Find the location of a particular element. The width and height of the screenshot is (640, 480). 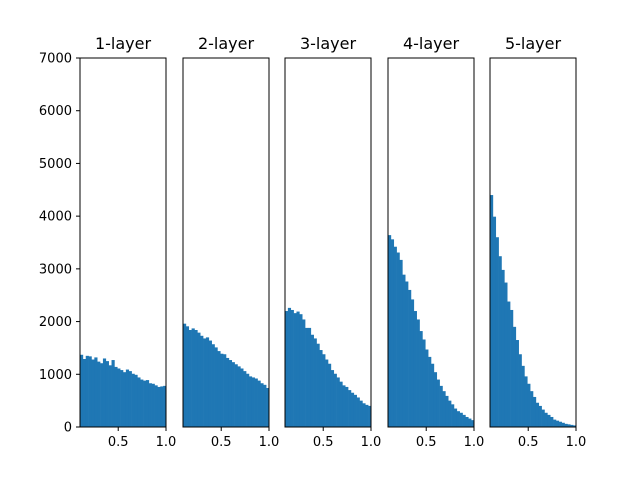

subplot-title: 3-layer is located at coordinates (328, 43).